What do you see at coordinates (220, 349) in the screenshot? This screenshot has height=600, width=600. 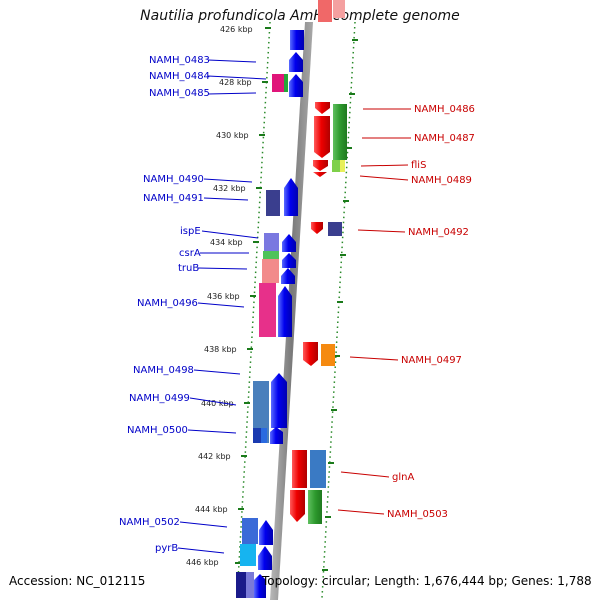 I see `ruler-label-438: 438 kbp` at bounding box center [220, 349].